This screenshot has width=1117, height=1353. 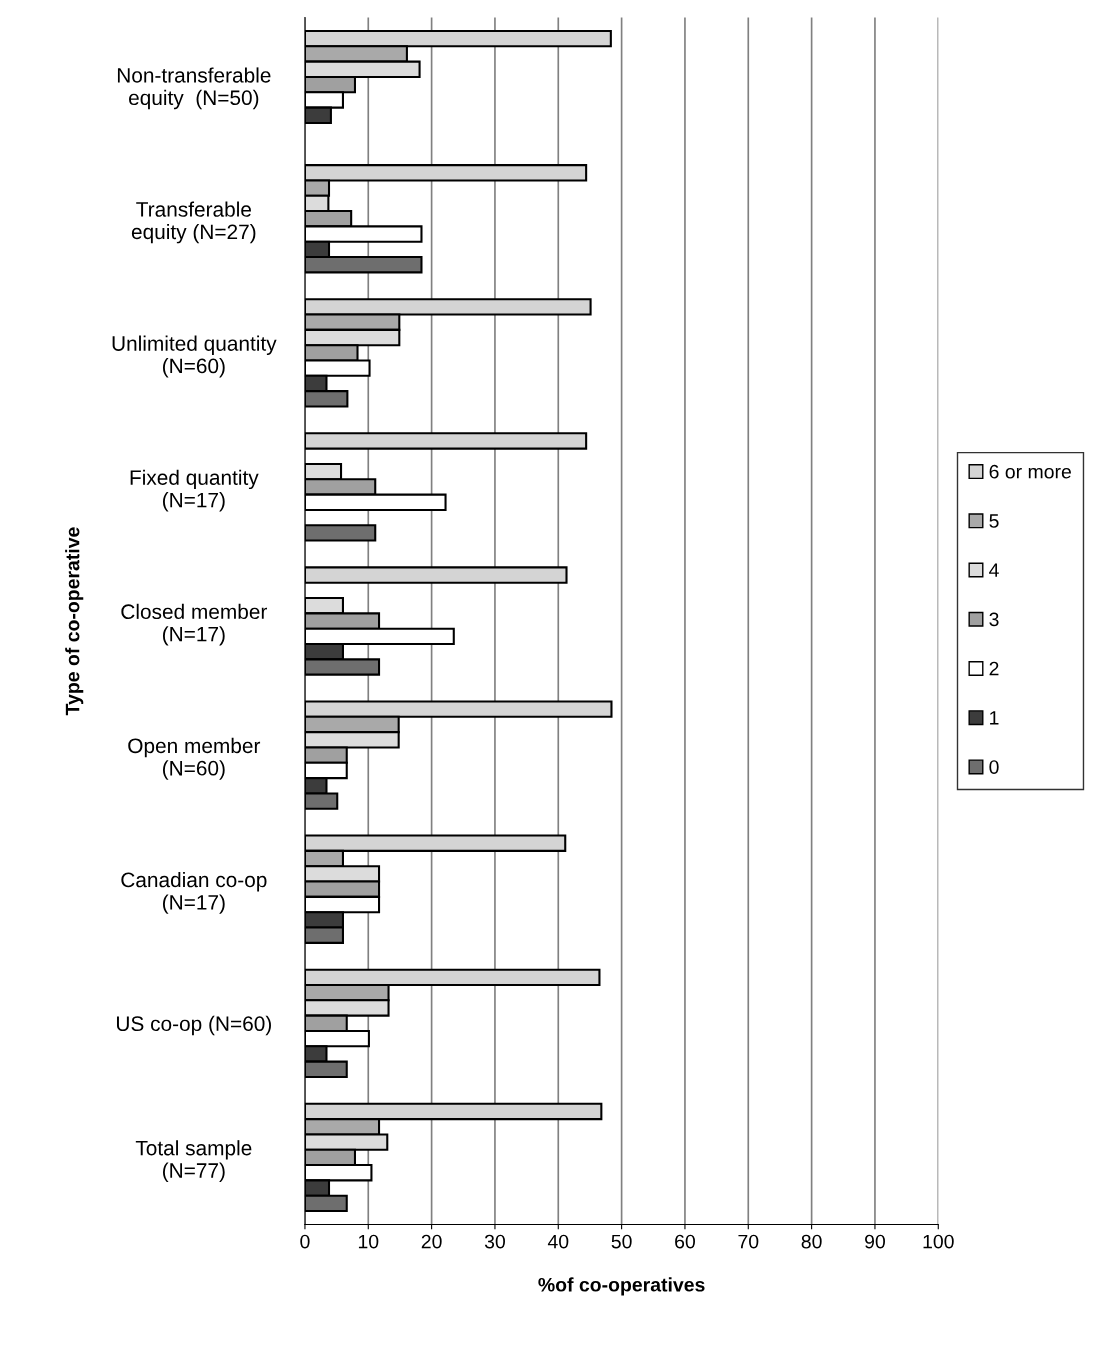 What do you see at coordinates (194, 88) in the screenshot?
I see `y-tick-label: Non-transferable equity (N=50)` at bounding box center [194, 88].